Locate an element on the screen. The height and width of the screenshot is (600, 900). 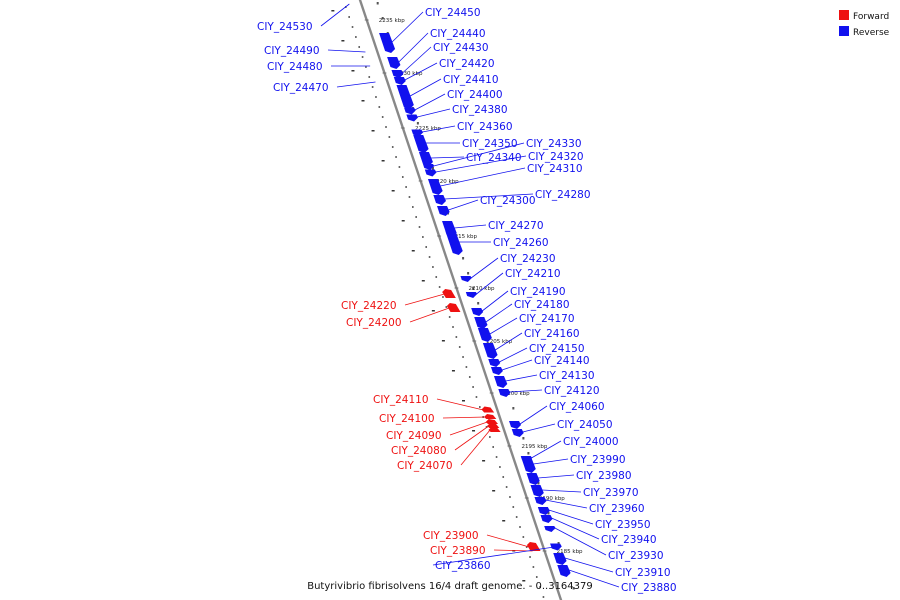
gene-label: CIY_24060 is located at coordinates (577, 407).